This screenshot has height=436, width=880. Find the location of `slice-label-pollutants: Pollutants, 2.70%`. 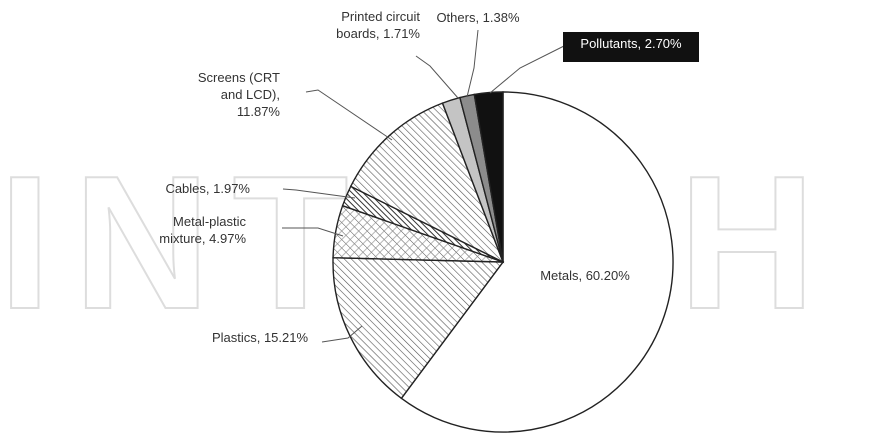

slice-label-pollutants: Pollutants, 2.70% is located at coordinates (631, 43).